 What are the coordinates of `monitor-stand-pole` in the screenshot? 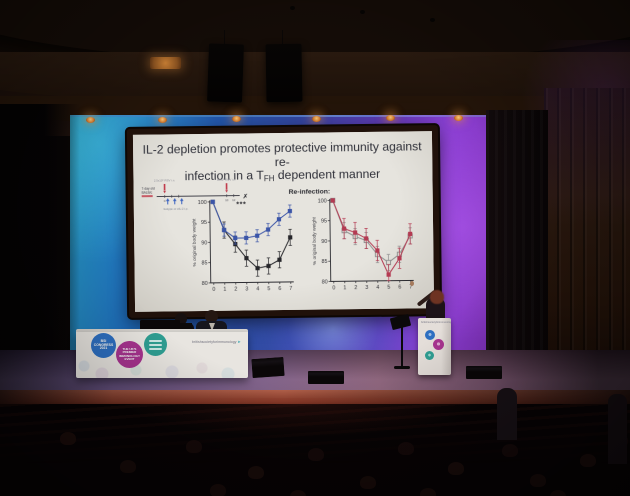 It's located at (402, 347).